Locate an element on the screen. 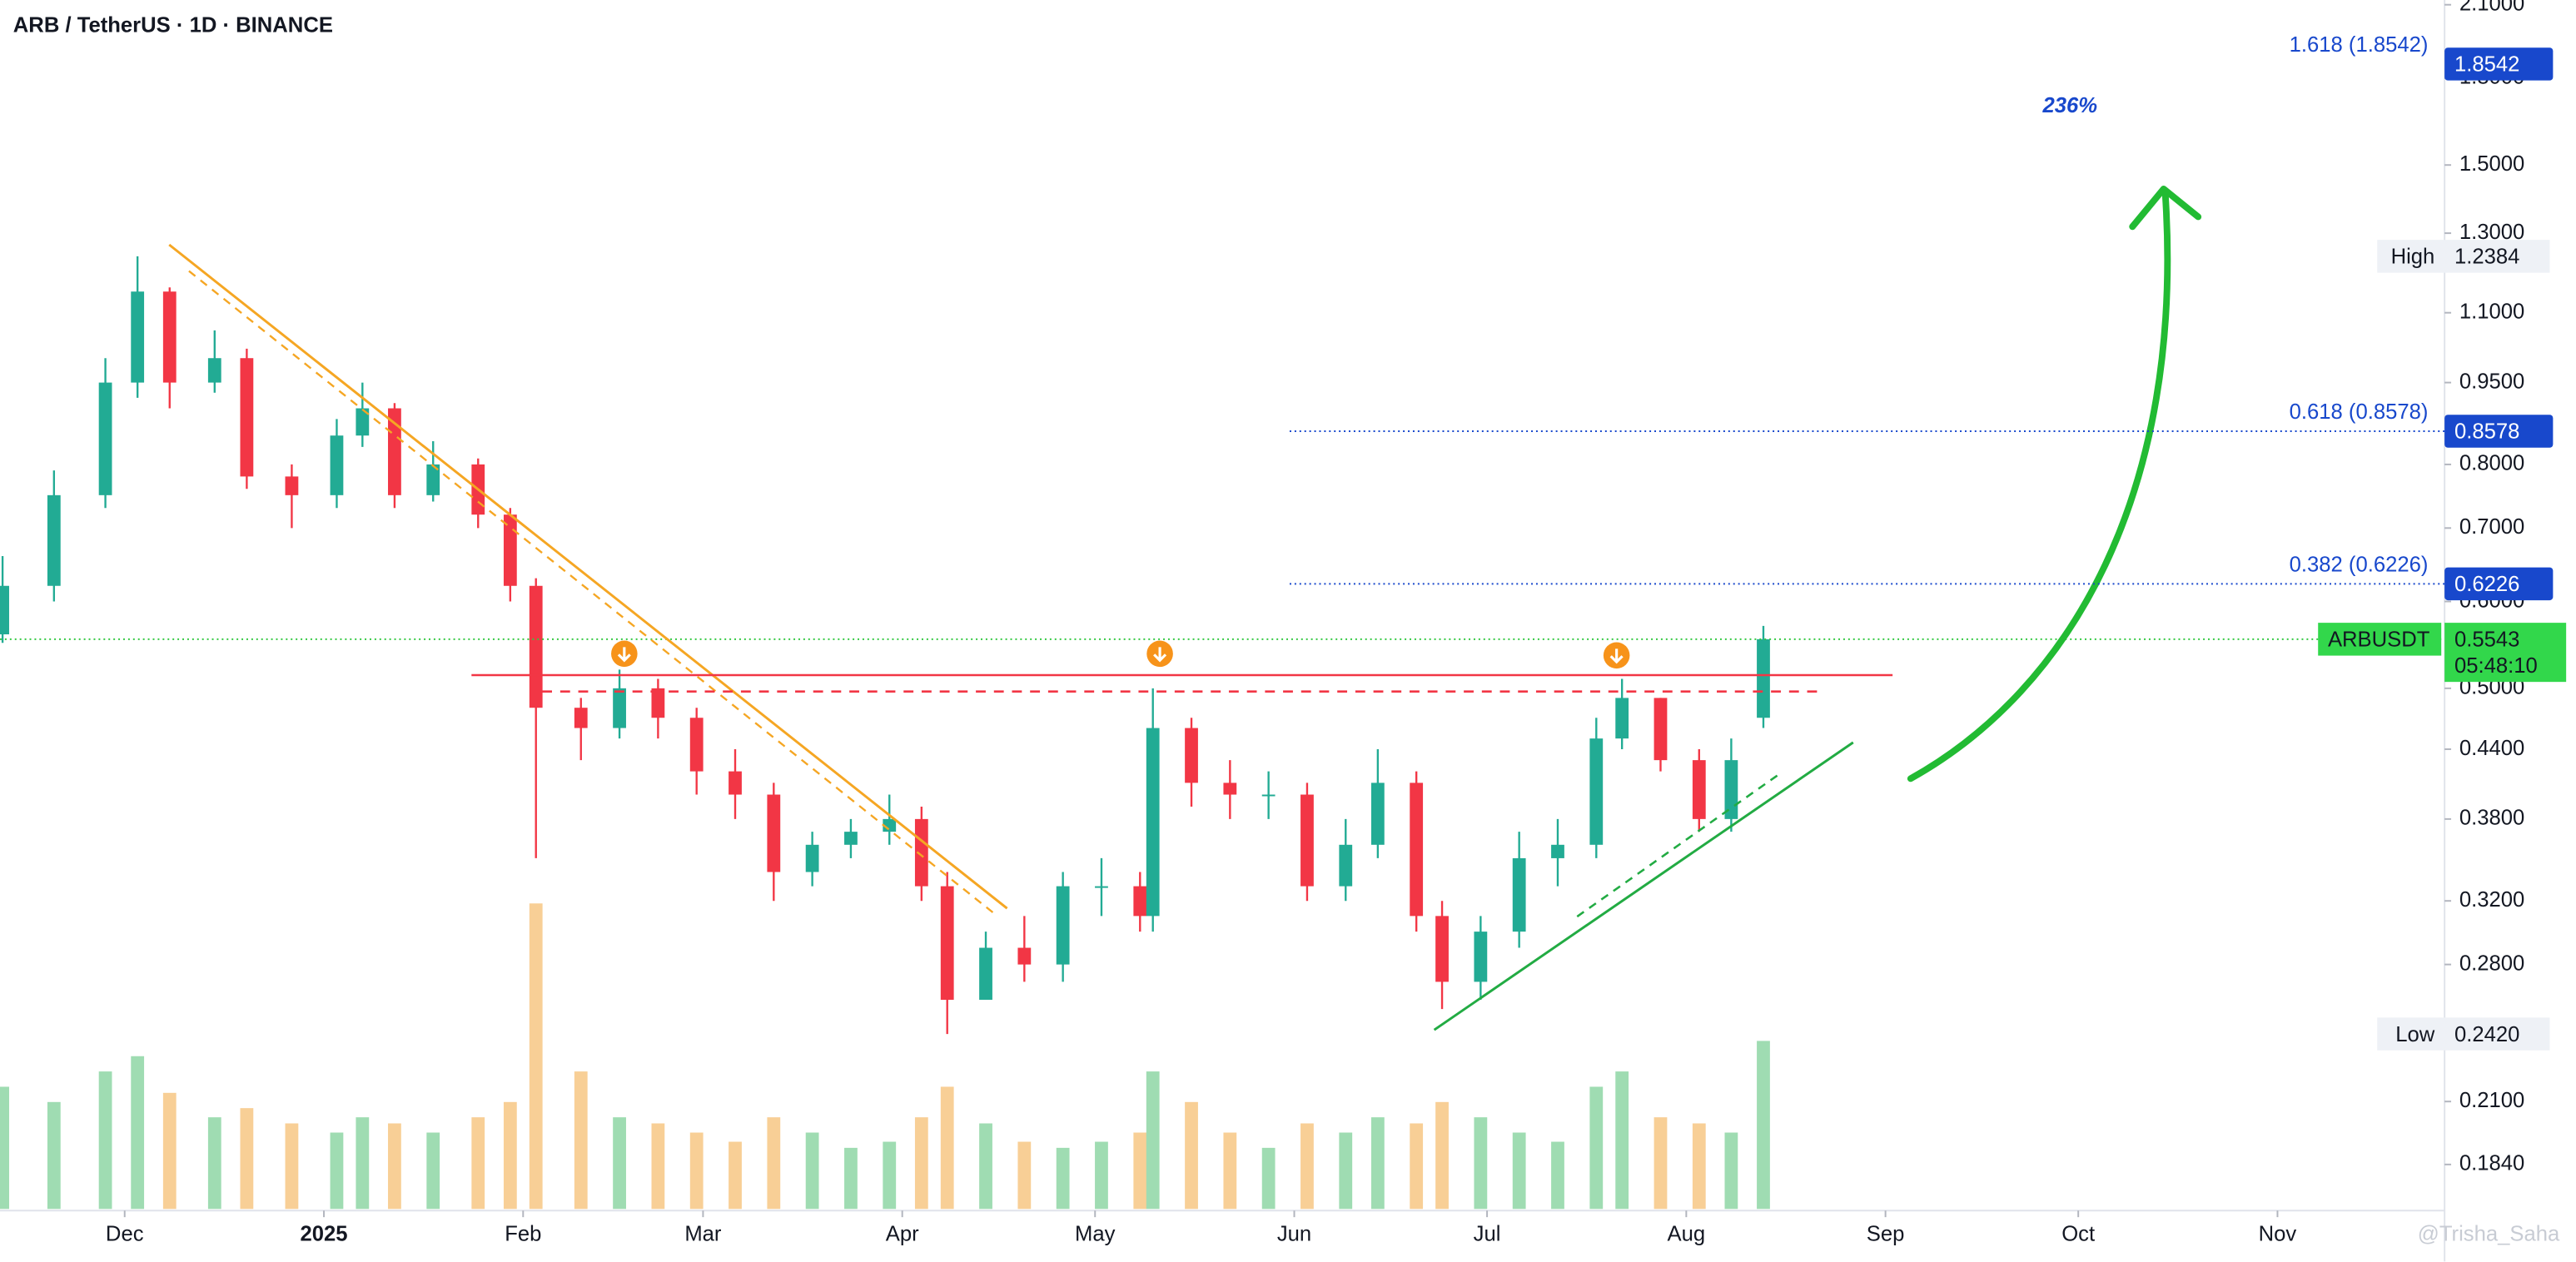 The width and height of the screenshot is (2576, 1262). y-tick-label: 0.4400 is located at coordinates (2491, 749).